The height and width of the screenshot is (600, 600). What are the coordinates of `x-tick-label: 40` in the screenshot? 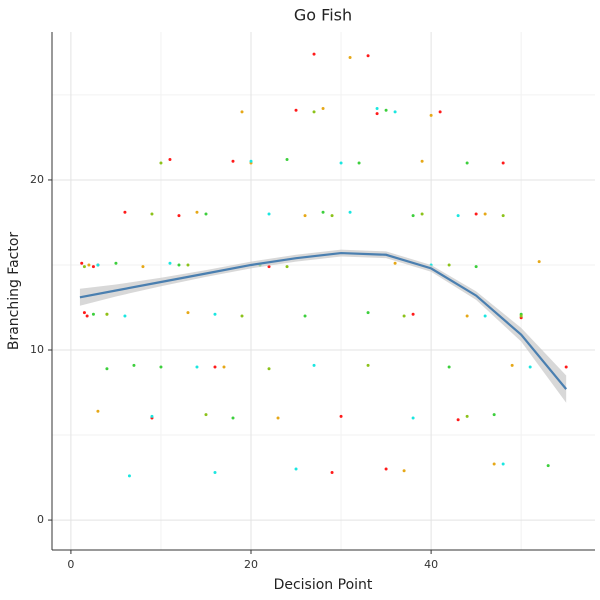 It's located at (431, 564).